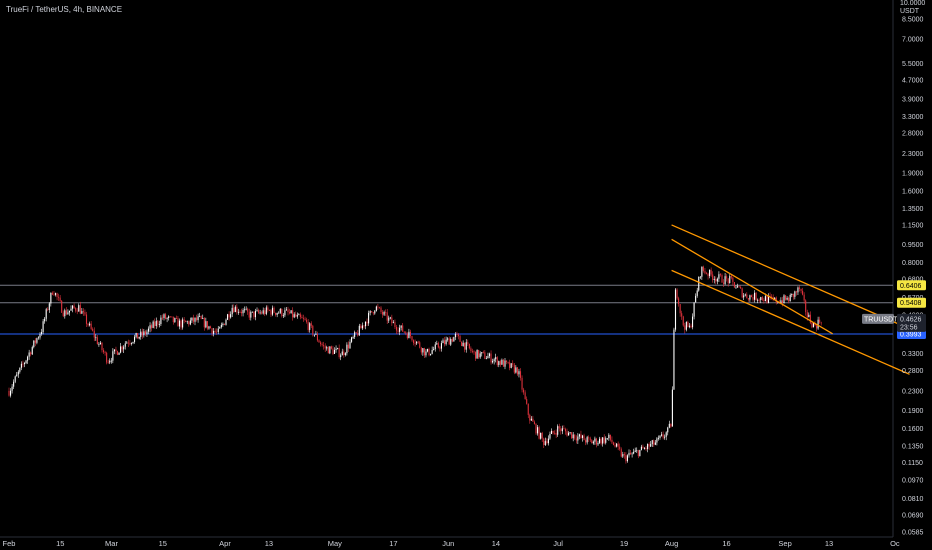 The width and height of the screenshot is (932, 550). I want to click on last-price-badge, so click(911, 322).